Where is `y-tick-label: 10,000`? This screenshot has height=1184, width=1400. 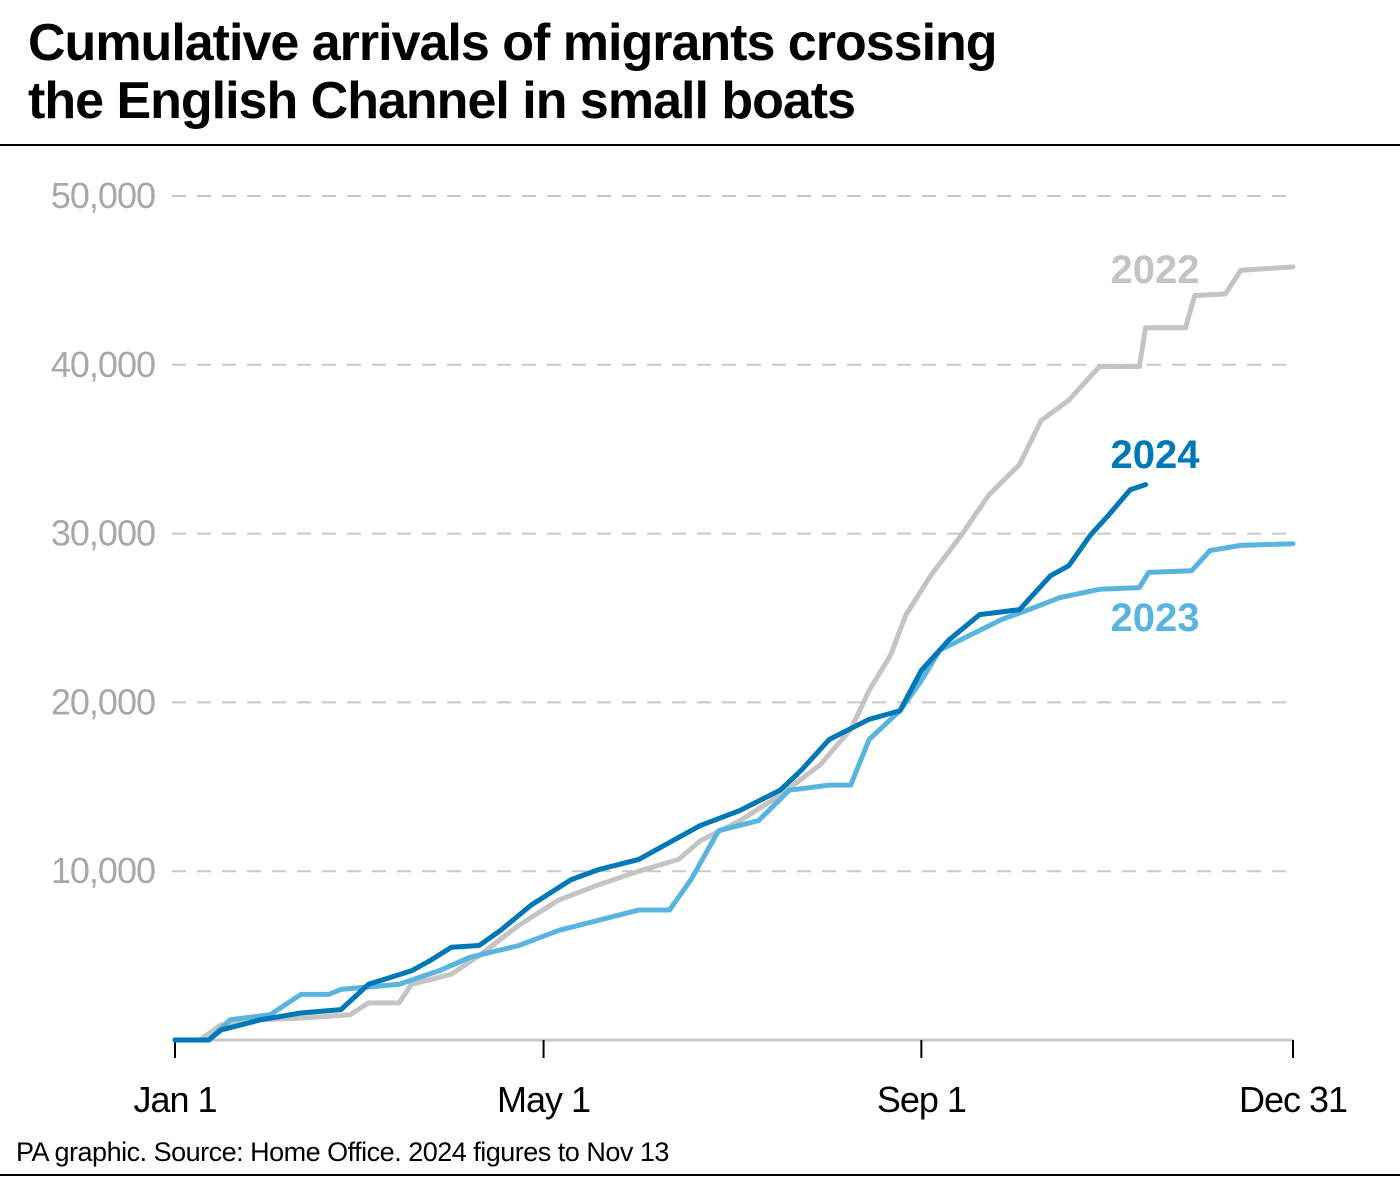 y-tick-label: 10,000 is located at coordinates (103, 870).